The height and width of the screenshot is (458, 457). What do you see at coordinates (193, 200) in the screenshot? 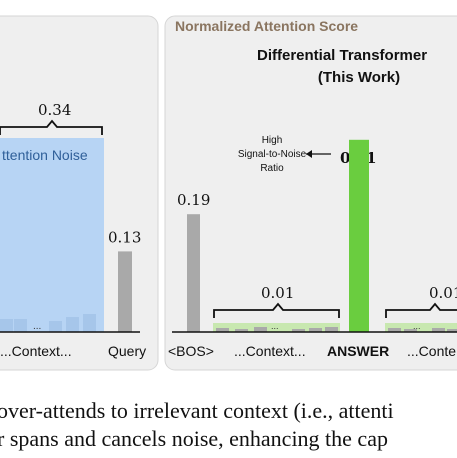
I see `bos-value-label: 0.19` at bounding box center [193, 200].